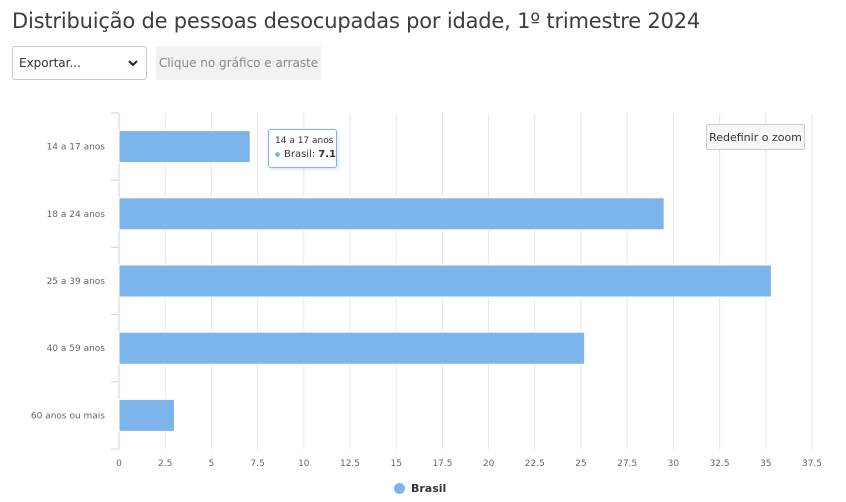 This screenshot has height=502, width=846. I want to click on reset-zoom-button: Redefinir o zoom, so click(755, 137).